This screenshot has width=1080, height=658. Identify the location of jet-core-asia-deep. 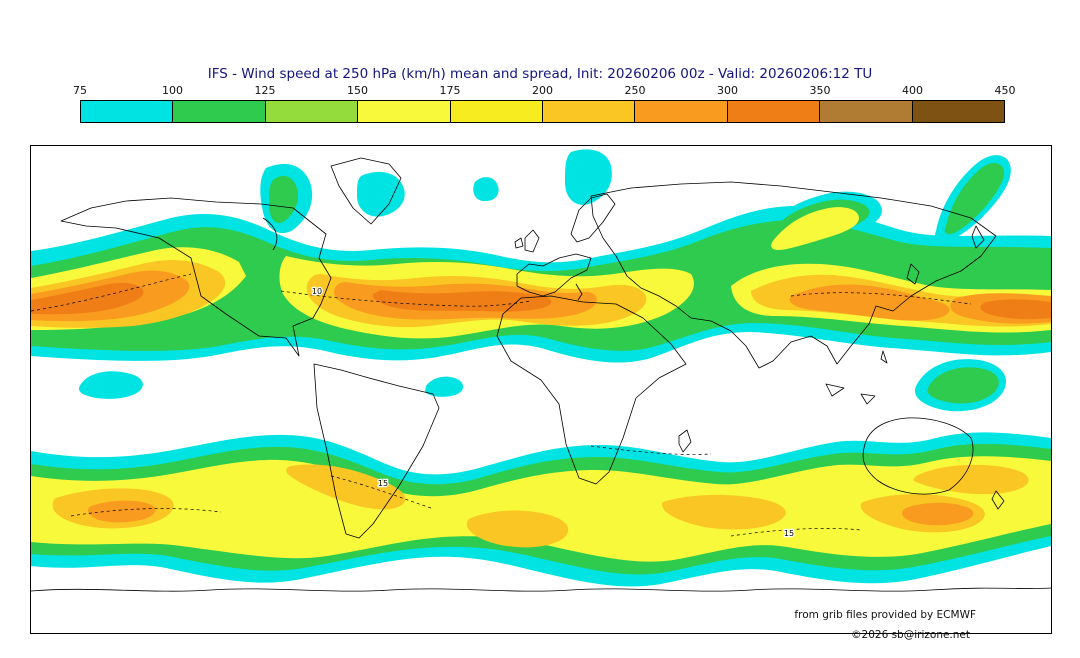
(1015, 309).